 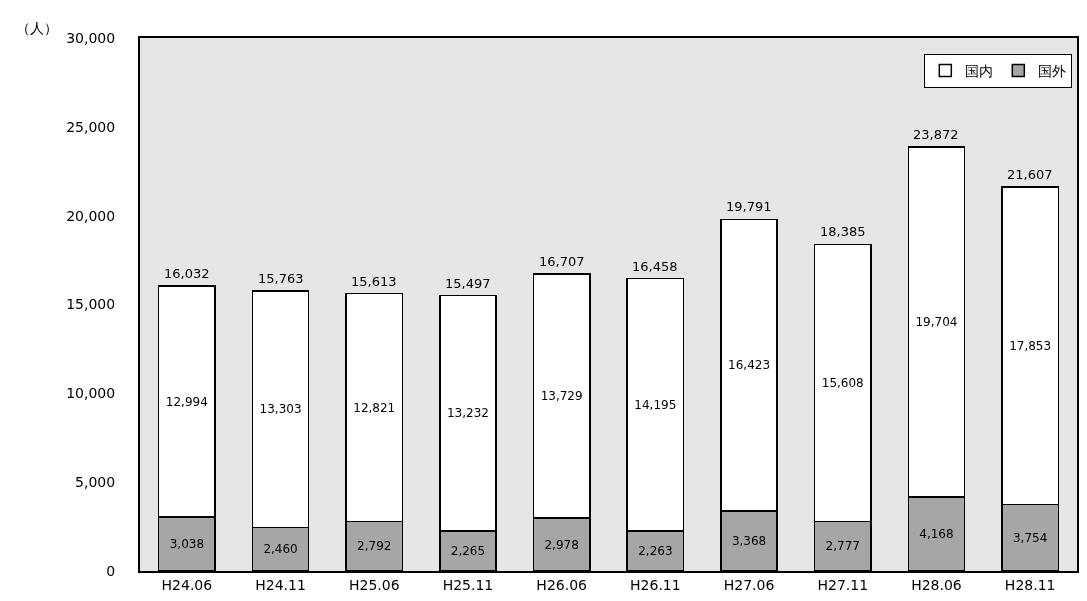 I want to click on y-tick-label: 10,000, so click(x=91, y=393).